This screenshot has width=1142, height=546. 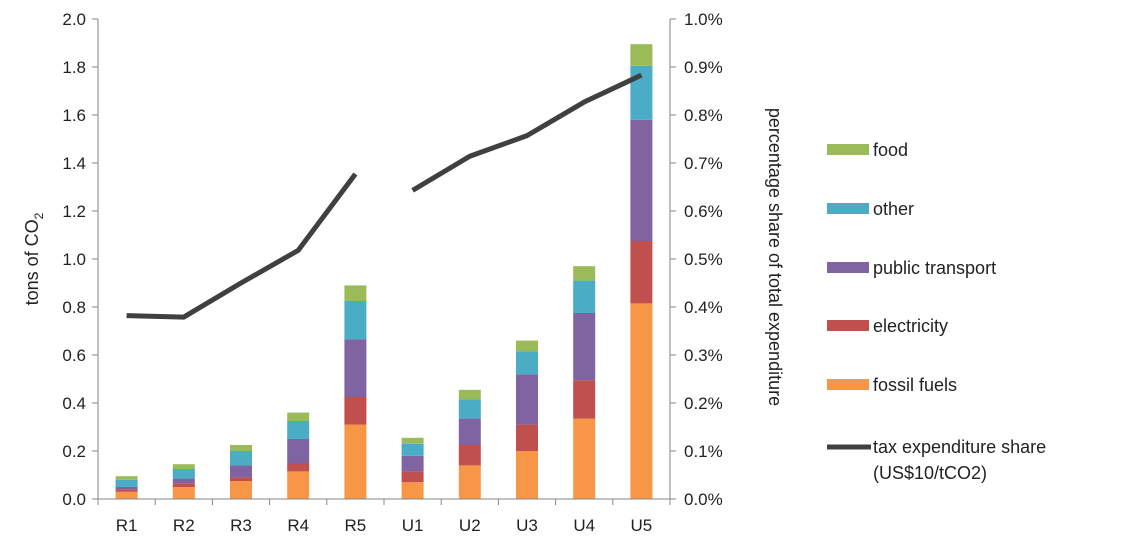 I want to click on bar-fossil-fuels-u4, so click(x=584, y=458).